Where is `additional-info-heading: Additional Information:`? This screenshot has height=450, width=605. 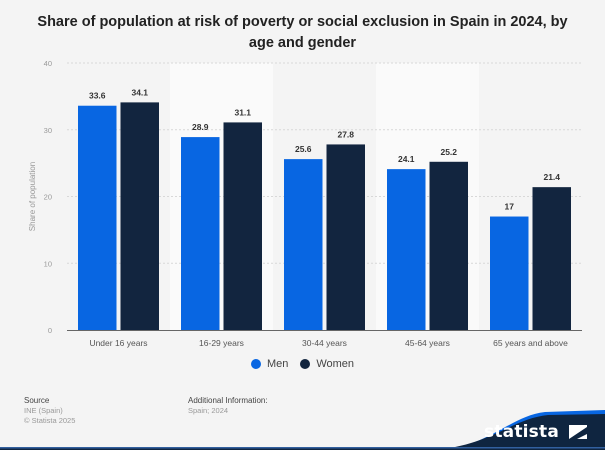 additional-info-heading: Additional Information: is located at coordinates (228, 400).